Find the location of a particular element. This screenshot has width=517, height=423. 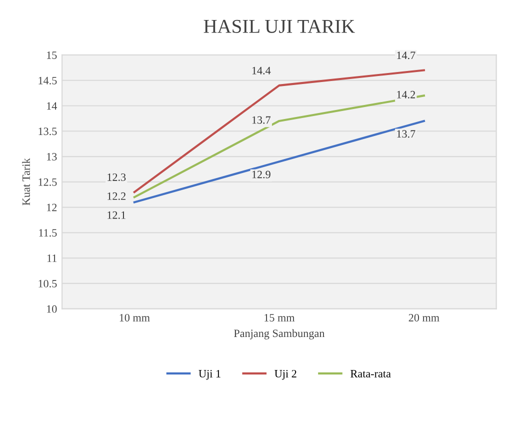

y-tick-label: 13.5 is located at coordinates (47, 132).